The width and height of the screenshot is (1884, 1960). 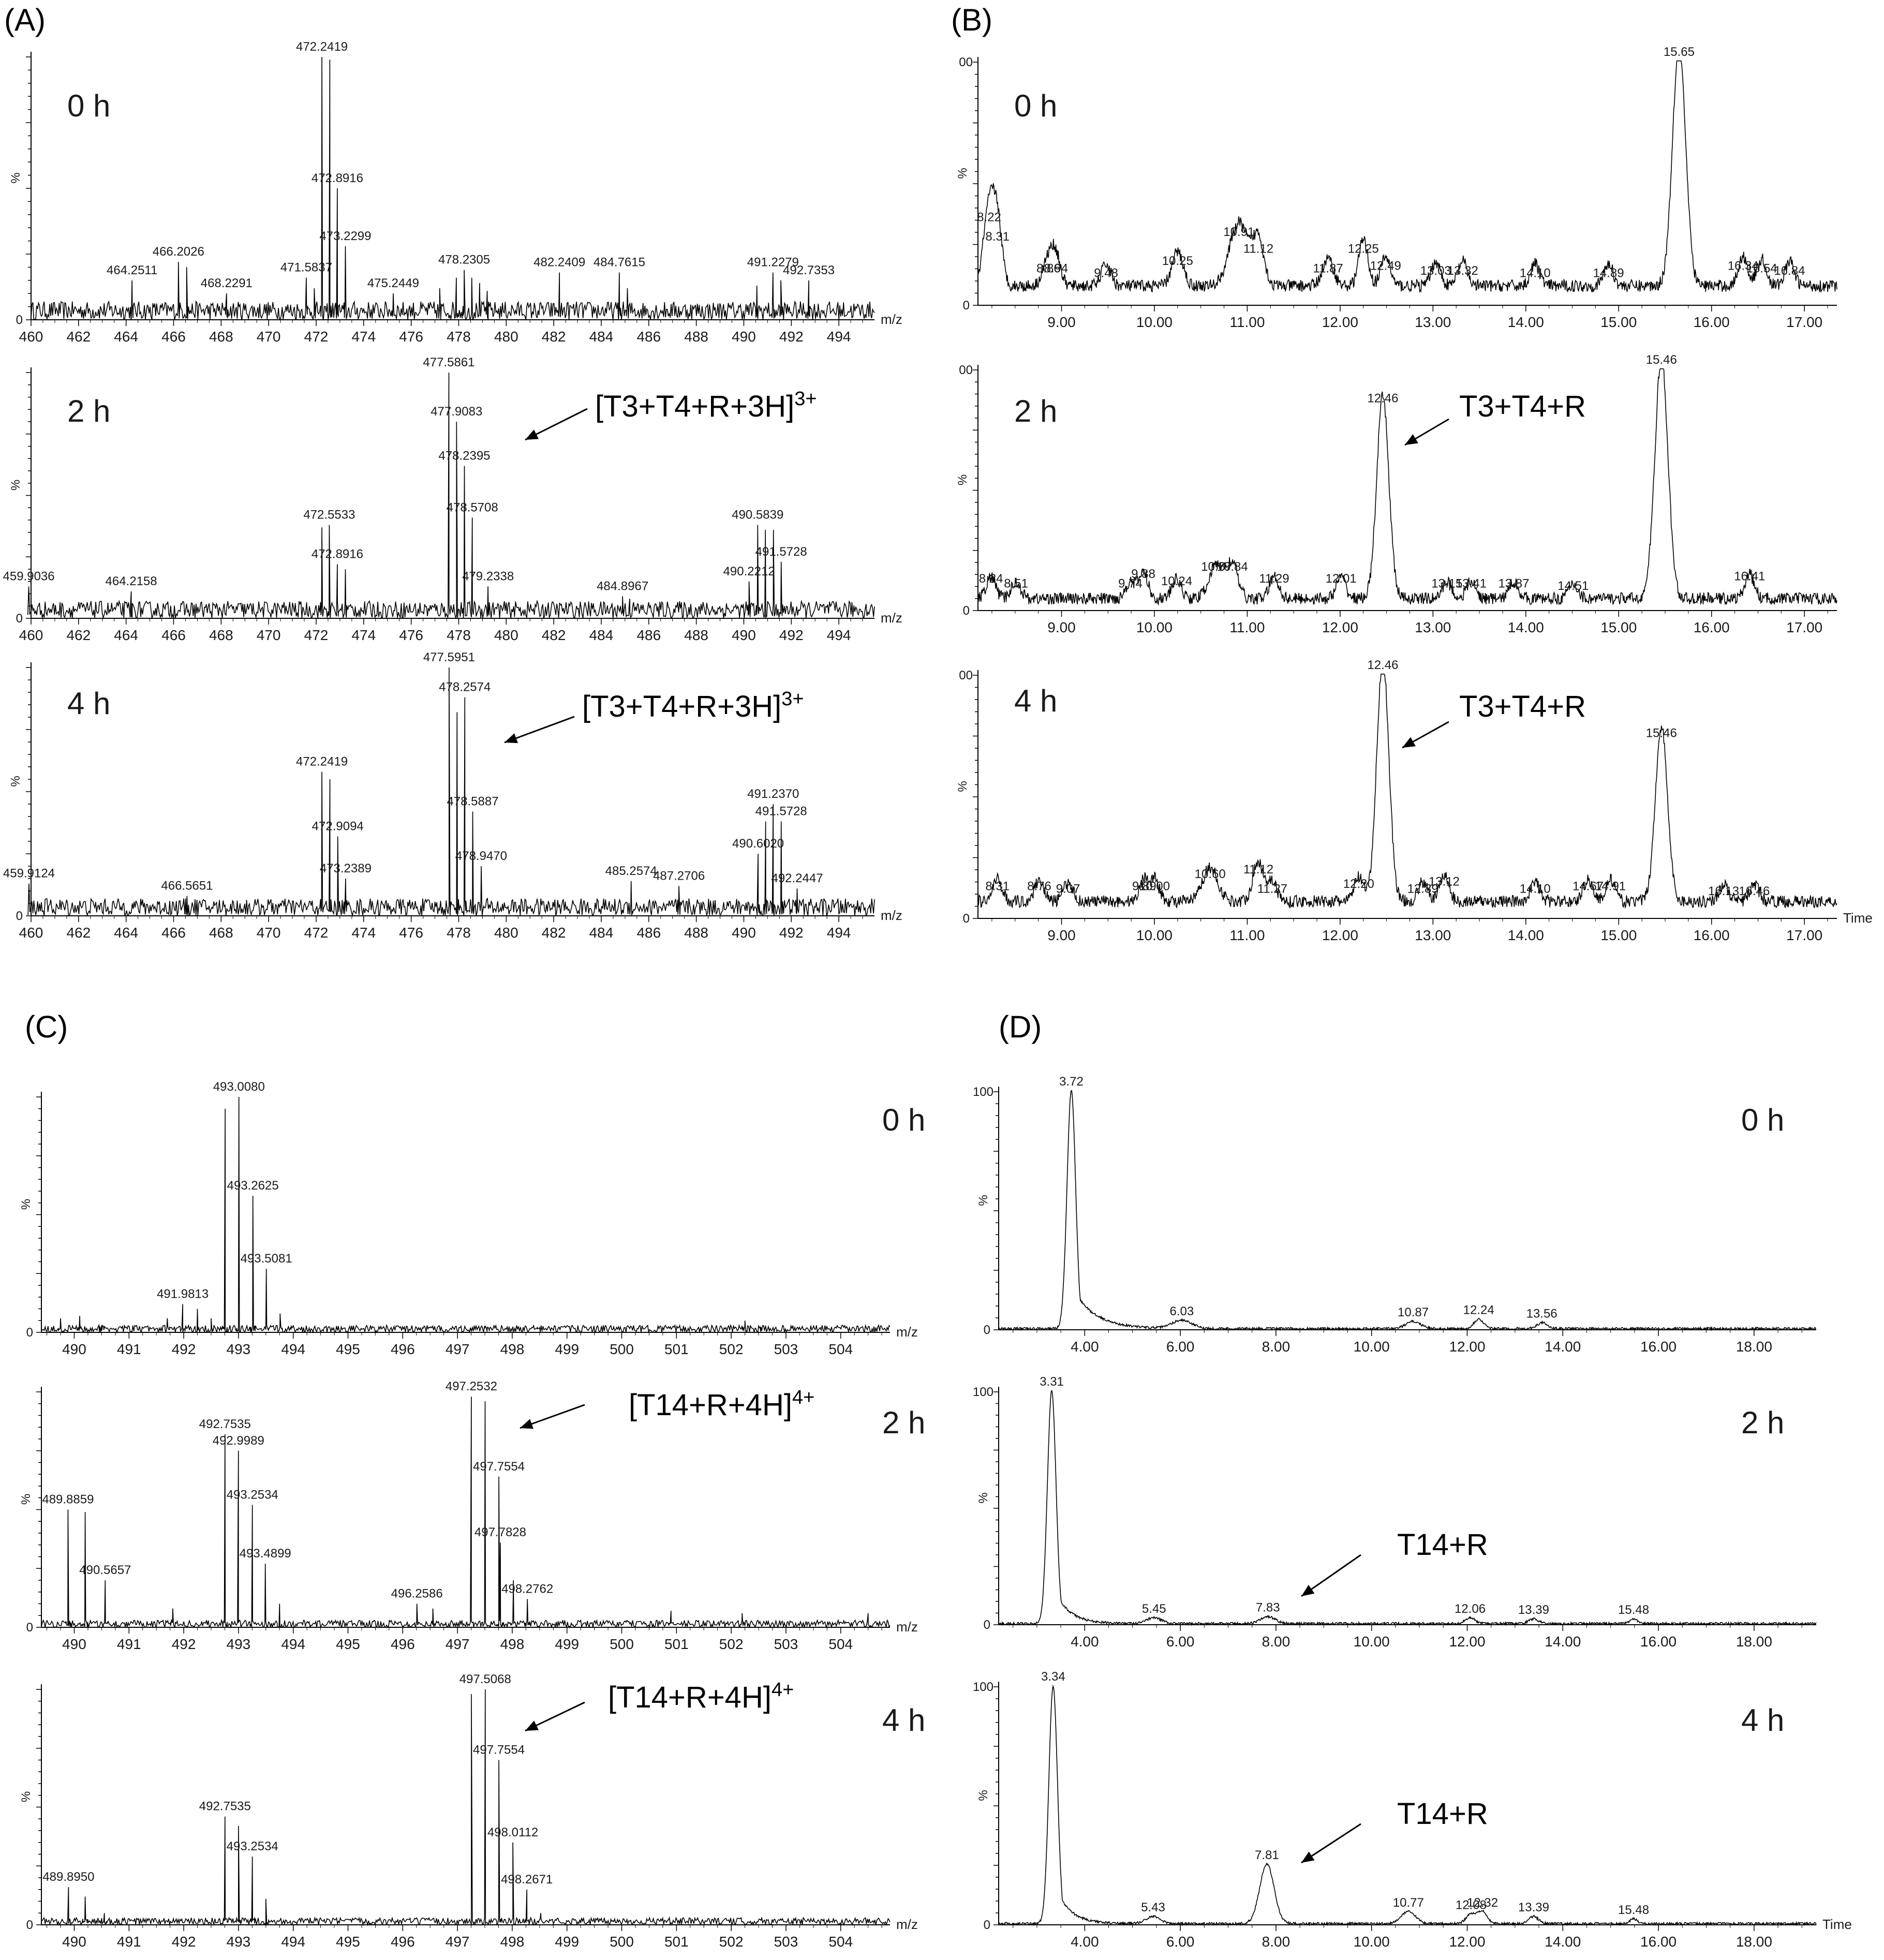 What do you see at coordinates (1181, 1942) in the screenshot?
I see `x-tick-label: 6.00` at bounding box center [1181, 1942].